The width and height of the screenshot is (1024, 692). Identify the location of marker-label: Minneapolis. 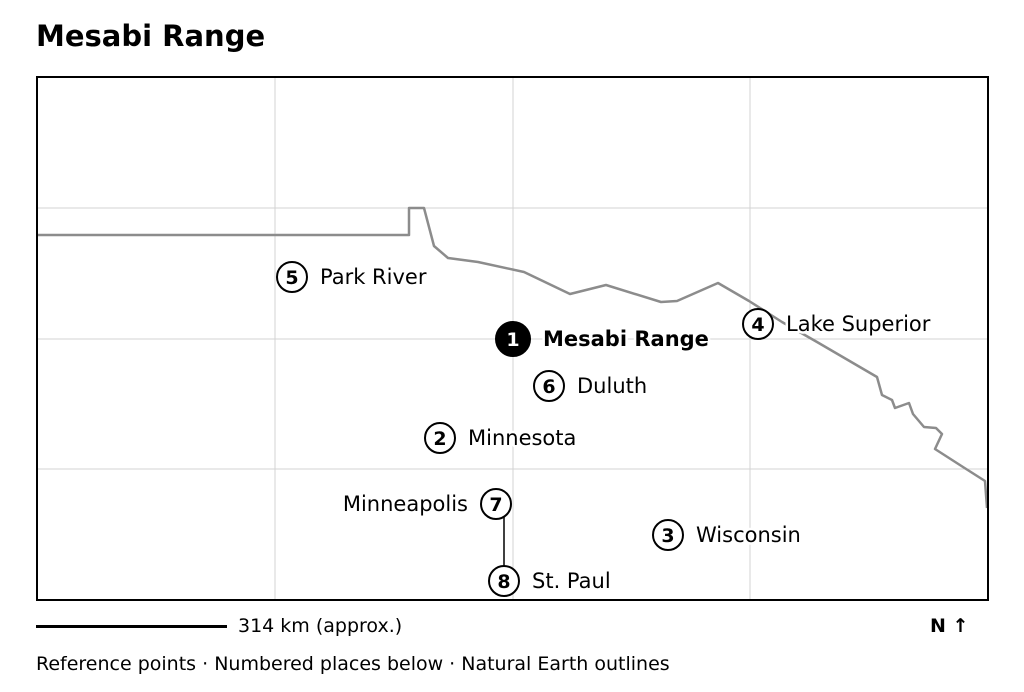
(405, 504).